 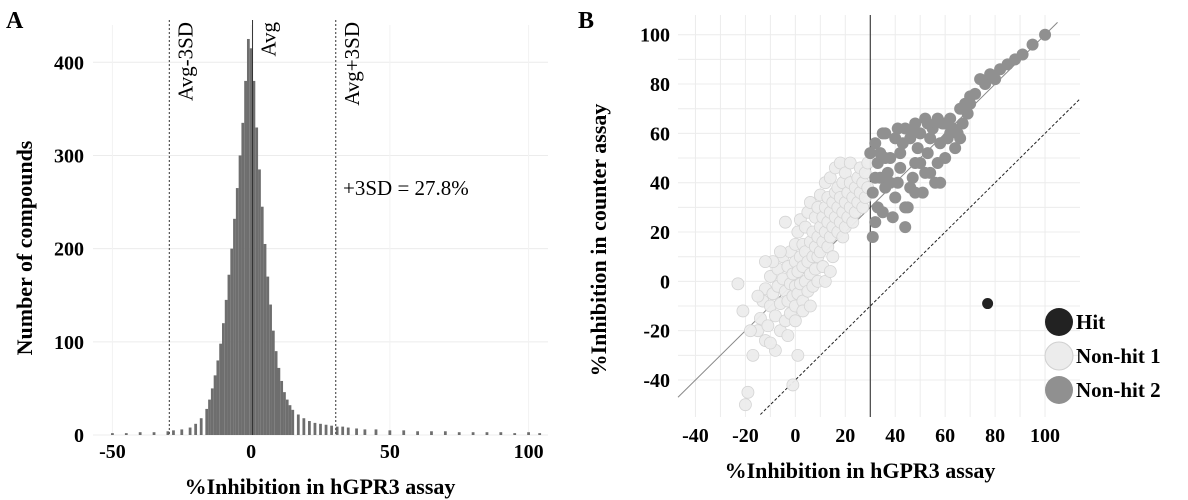 What do you see at coordinates (269, 39) in the screenshot?
I see `reference-line-label: Avg` at bounding box center [269, 39].